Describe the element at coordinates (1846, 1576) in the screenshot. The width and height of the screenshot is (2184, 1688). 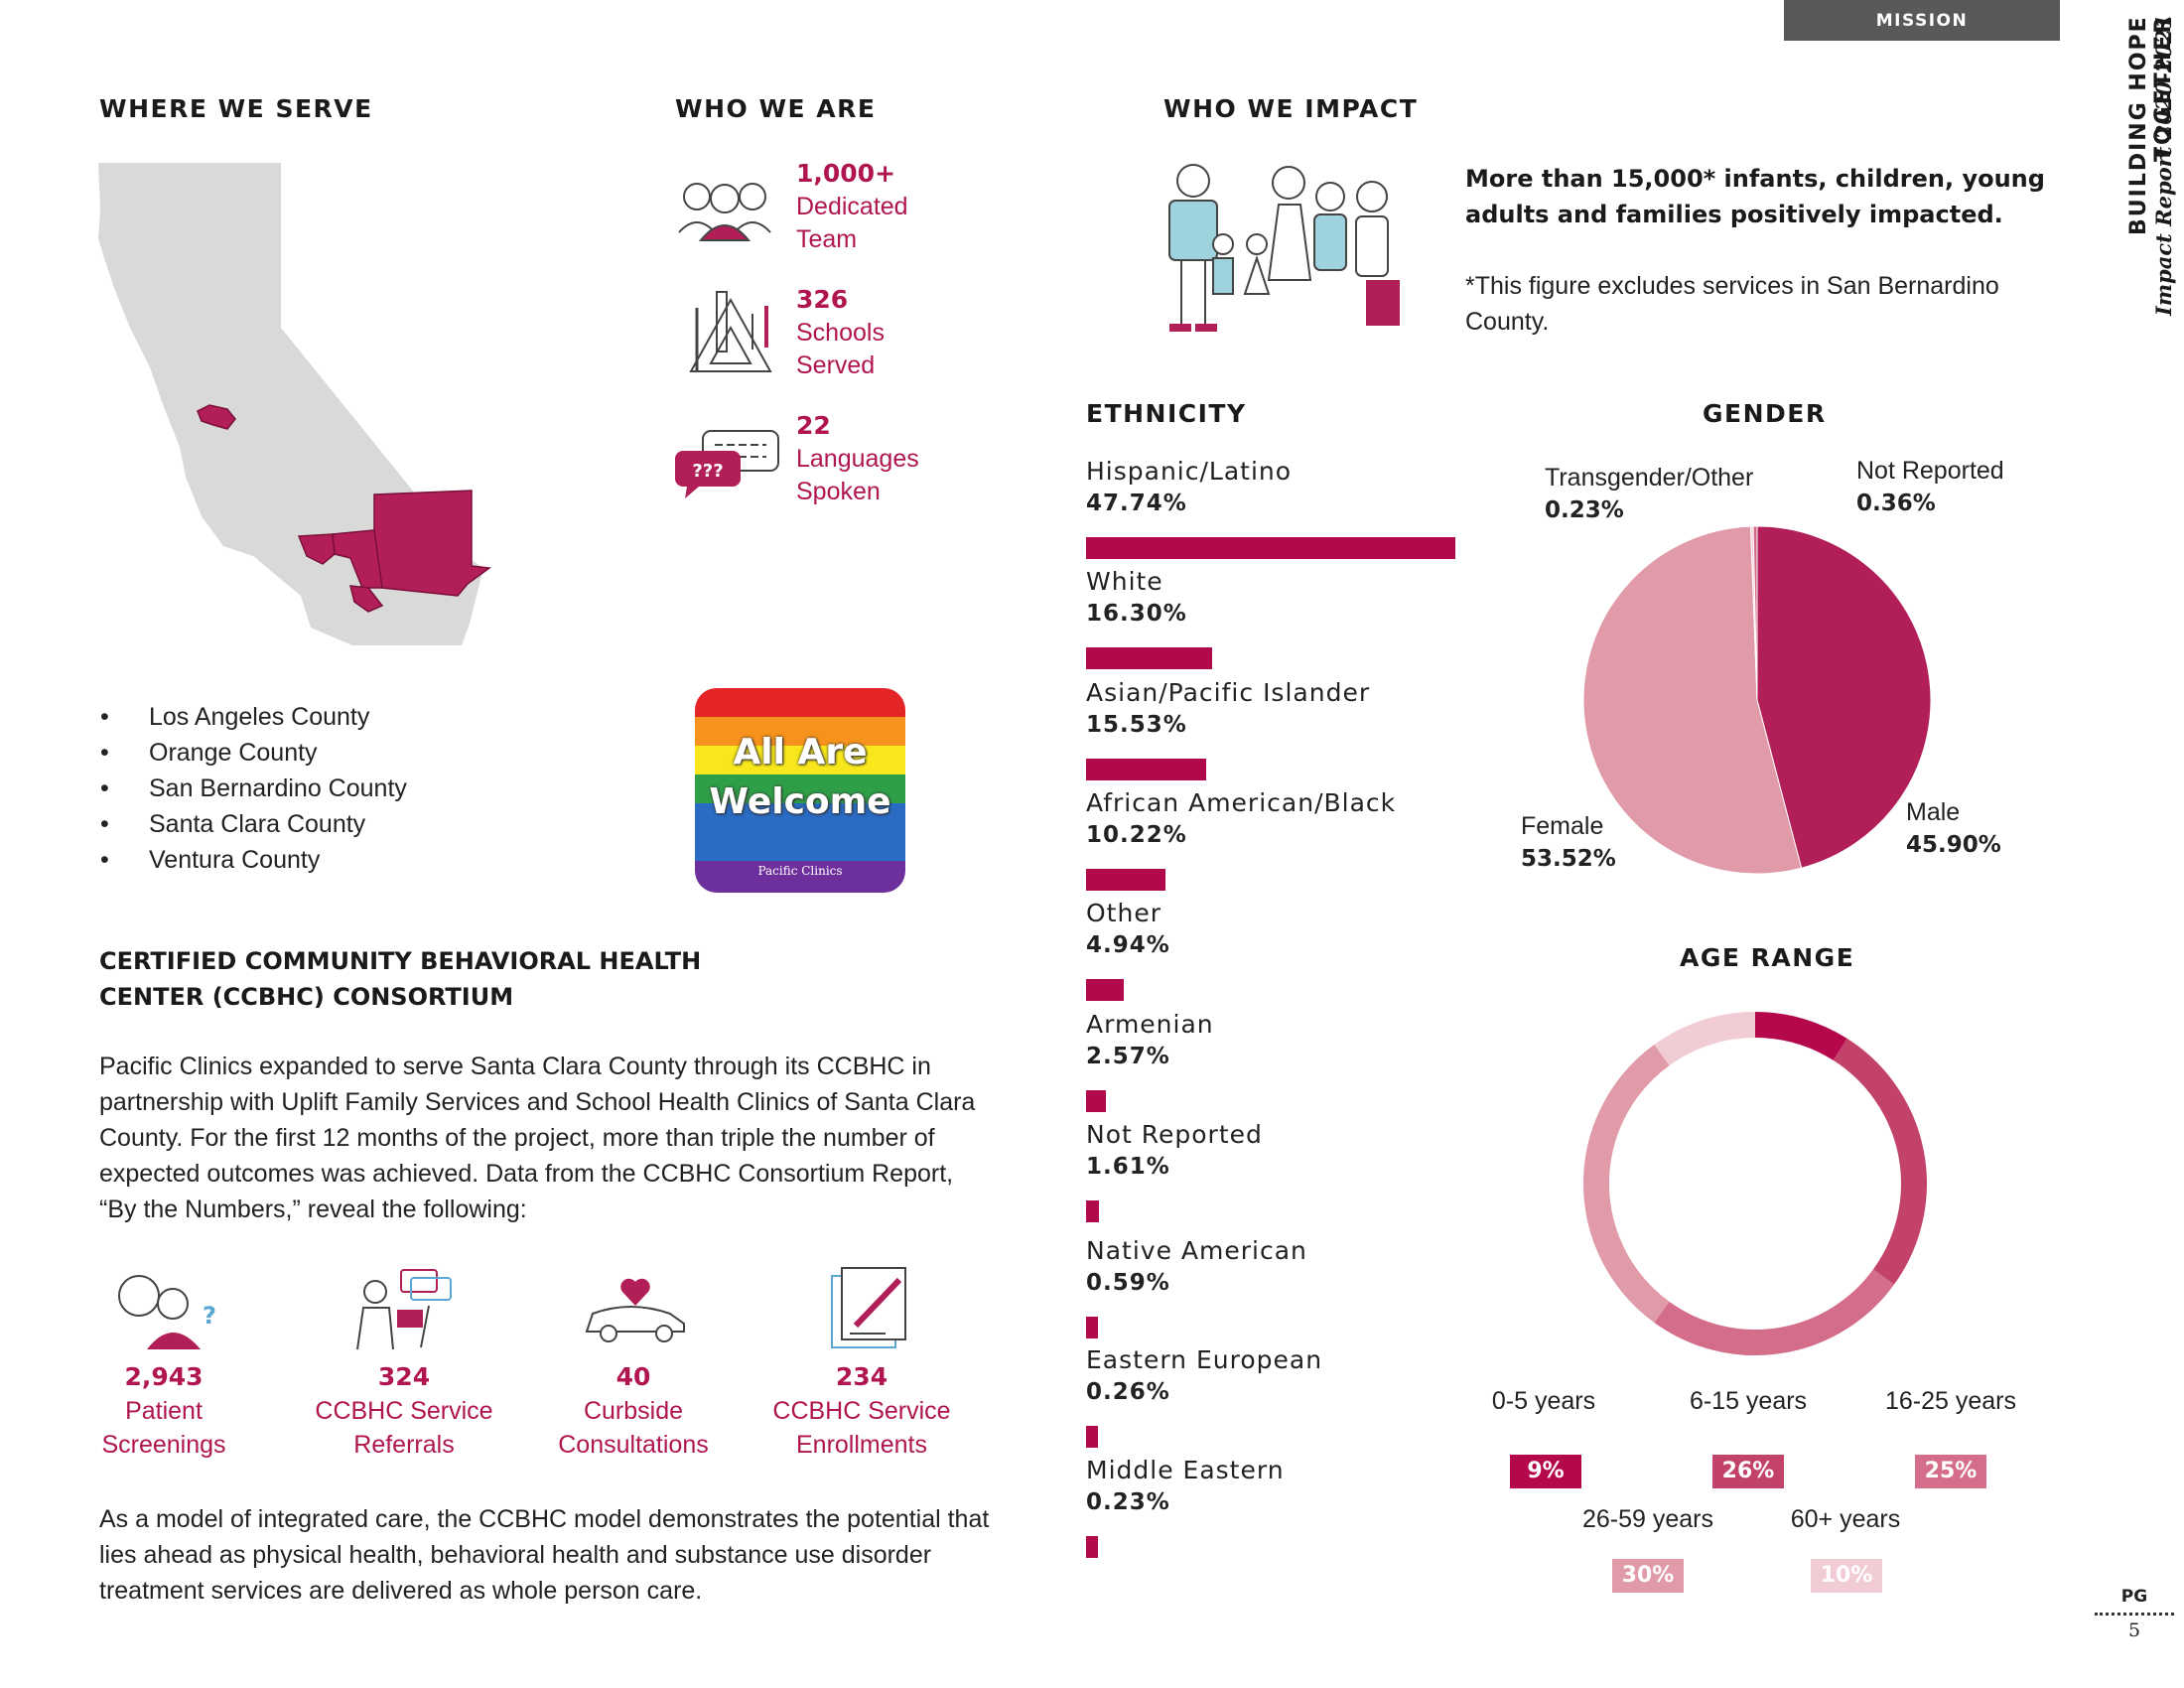
I see `age-badge-4: 10%` at that location.